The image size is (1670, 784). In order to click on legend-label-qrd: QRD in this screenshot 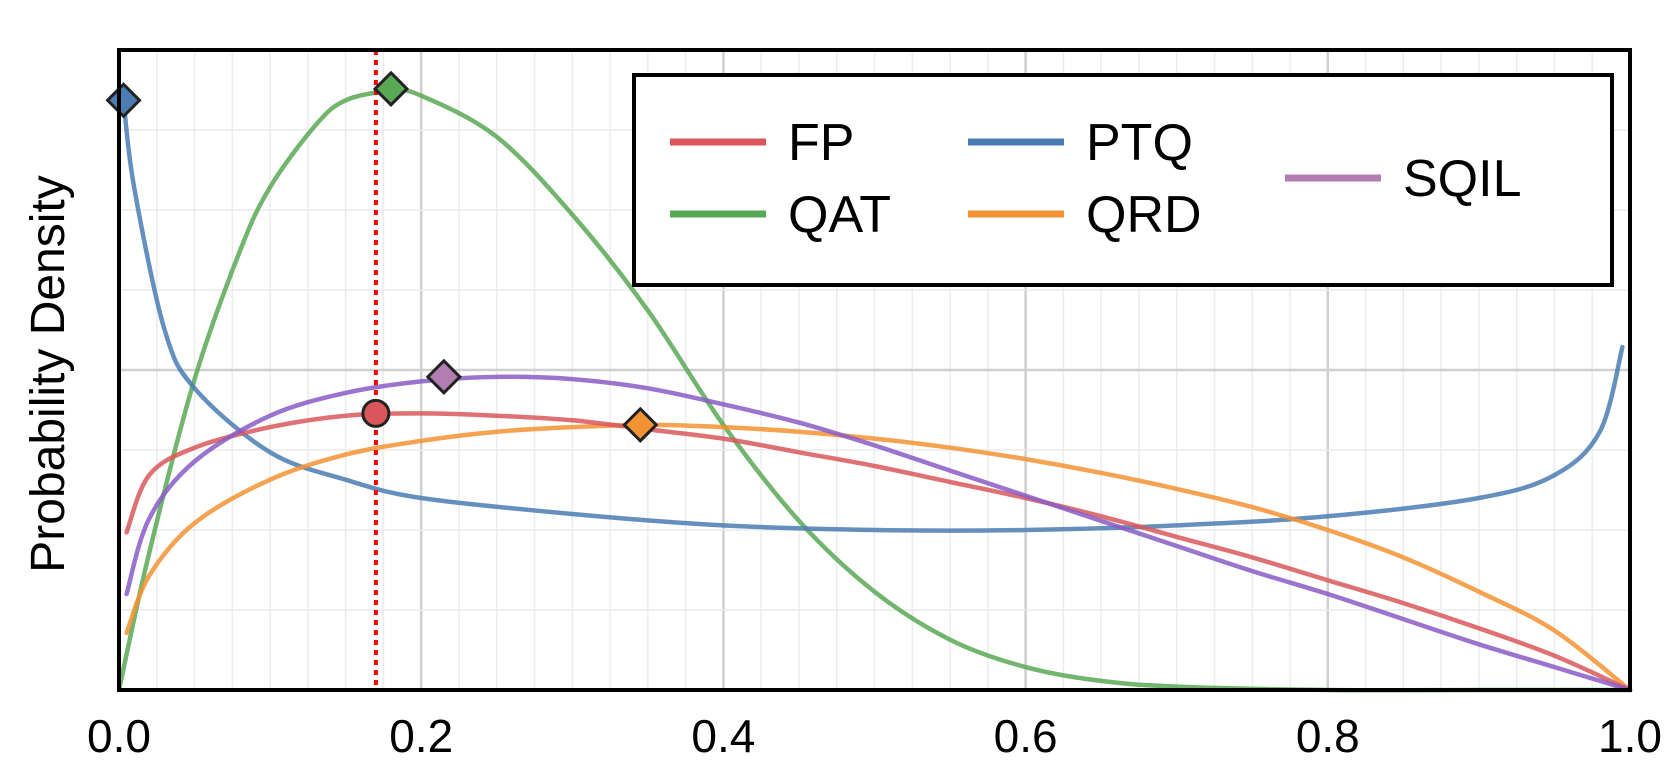, I will do `click(1144, 215)`.